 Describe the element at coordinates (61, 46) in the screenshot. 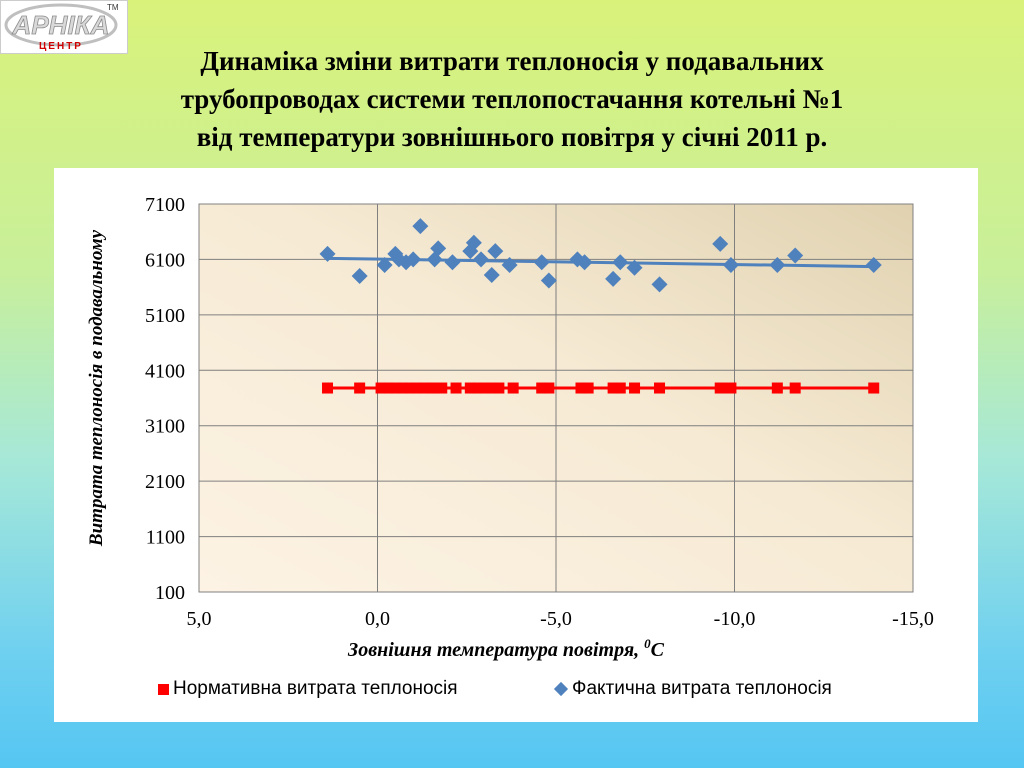

I see `logo-sub-text: ЦЕНТР` at that location.